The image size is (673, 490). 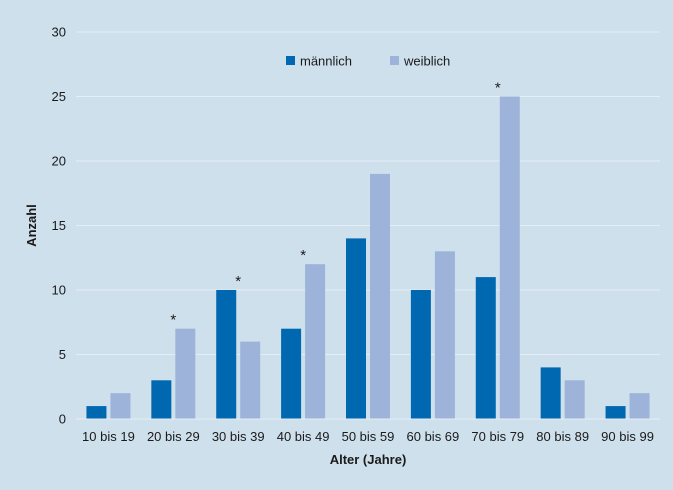 I want to click on x-tick-label: 70 bis 79, so click(x=497, y=436).